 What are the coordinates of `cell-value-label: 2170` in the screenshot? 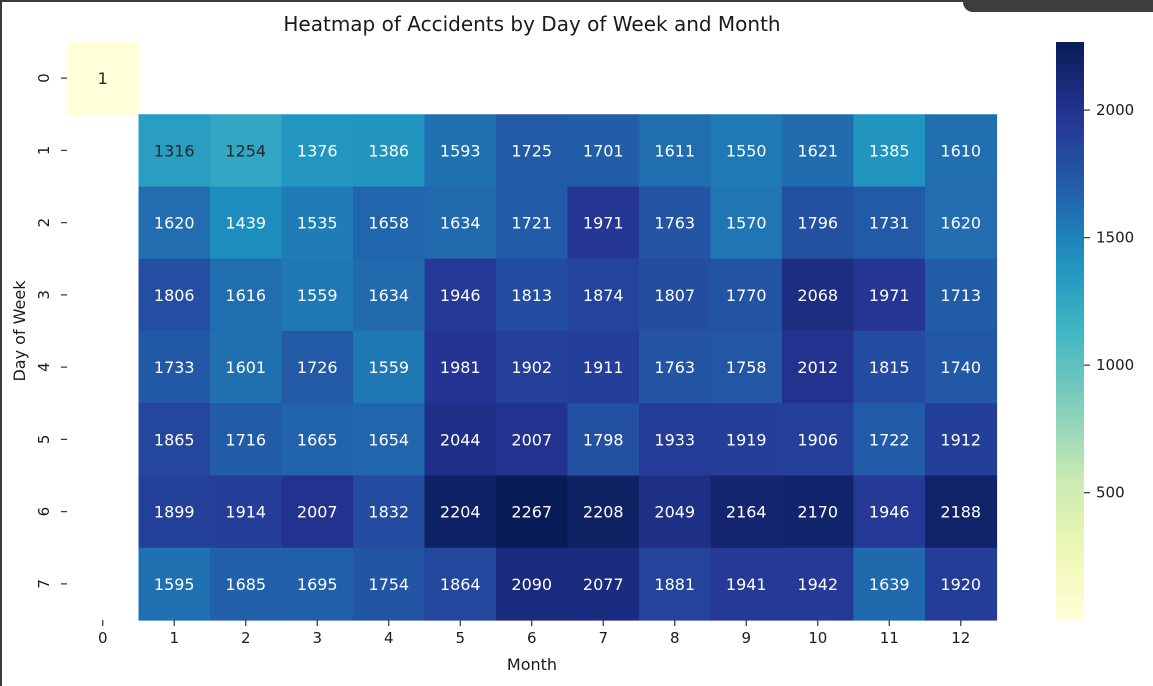 It's located at (817, 512).